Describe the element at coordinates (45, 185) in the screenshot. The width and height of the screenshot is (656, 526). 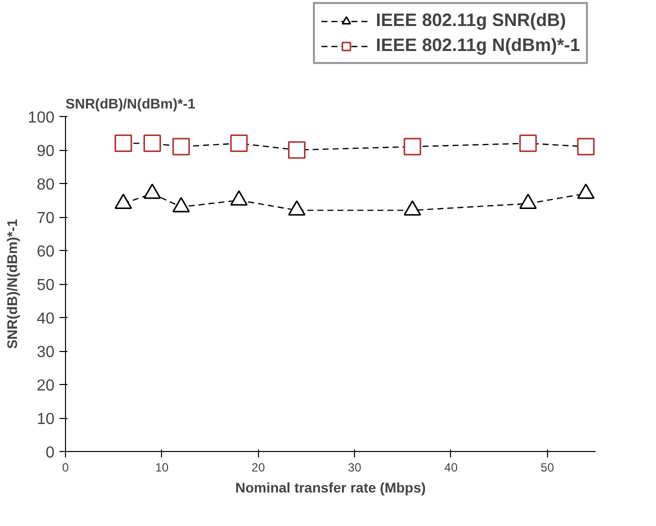
I see `y-tick-label: 80` at that location.